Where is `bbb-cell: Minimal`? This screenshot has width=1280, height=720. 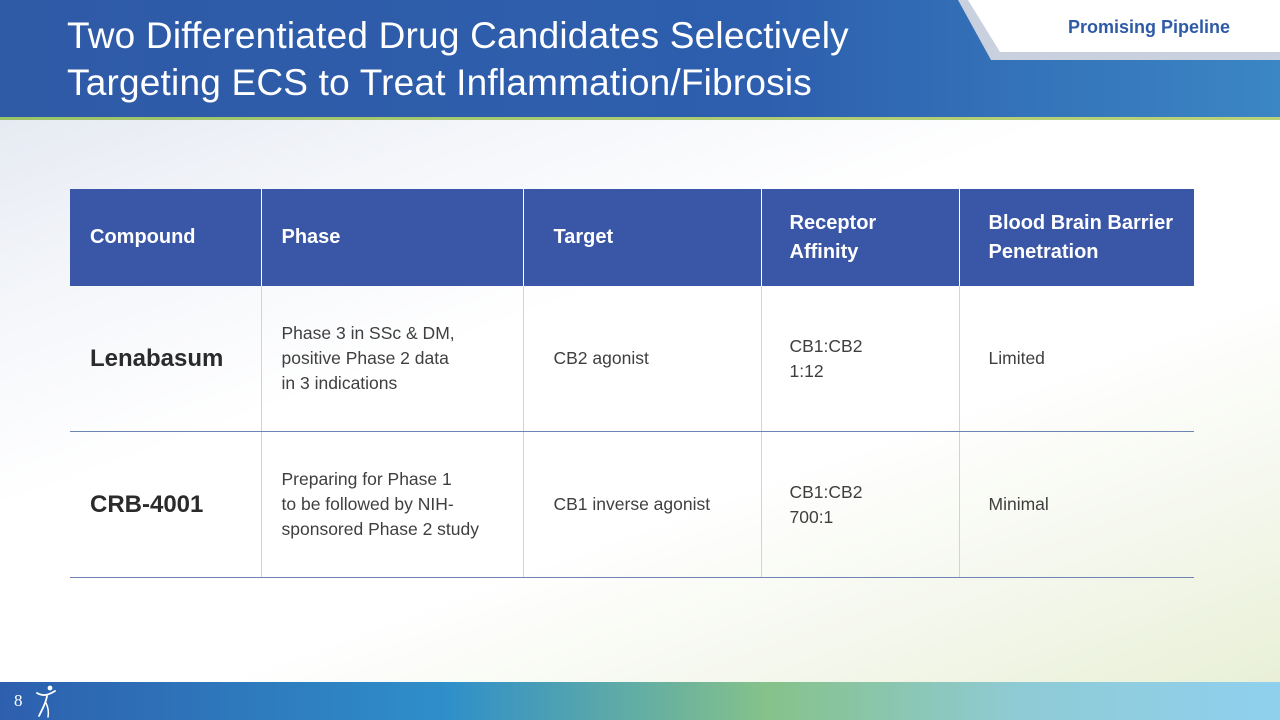 bbb-cell: Minimal is located at coordinates (1076, 504).